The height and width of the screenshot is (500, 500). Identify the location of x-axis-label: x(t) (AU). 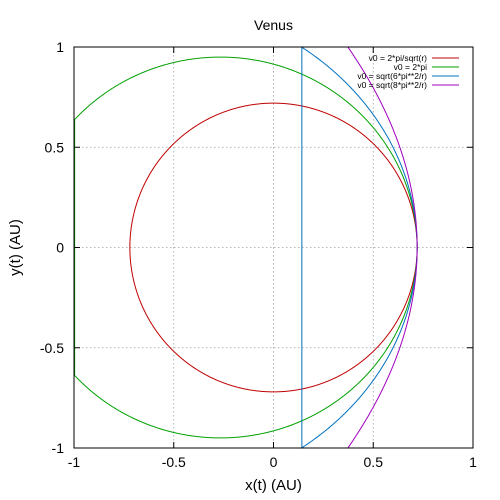
(273, 485).